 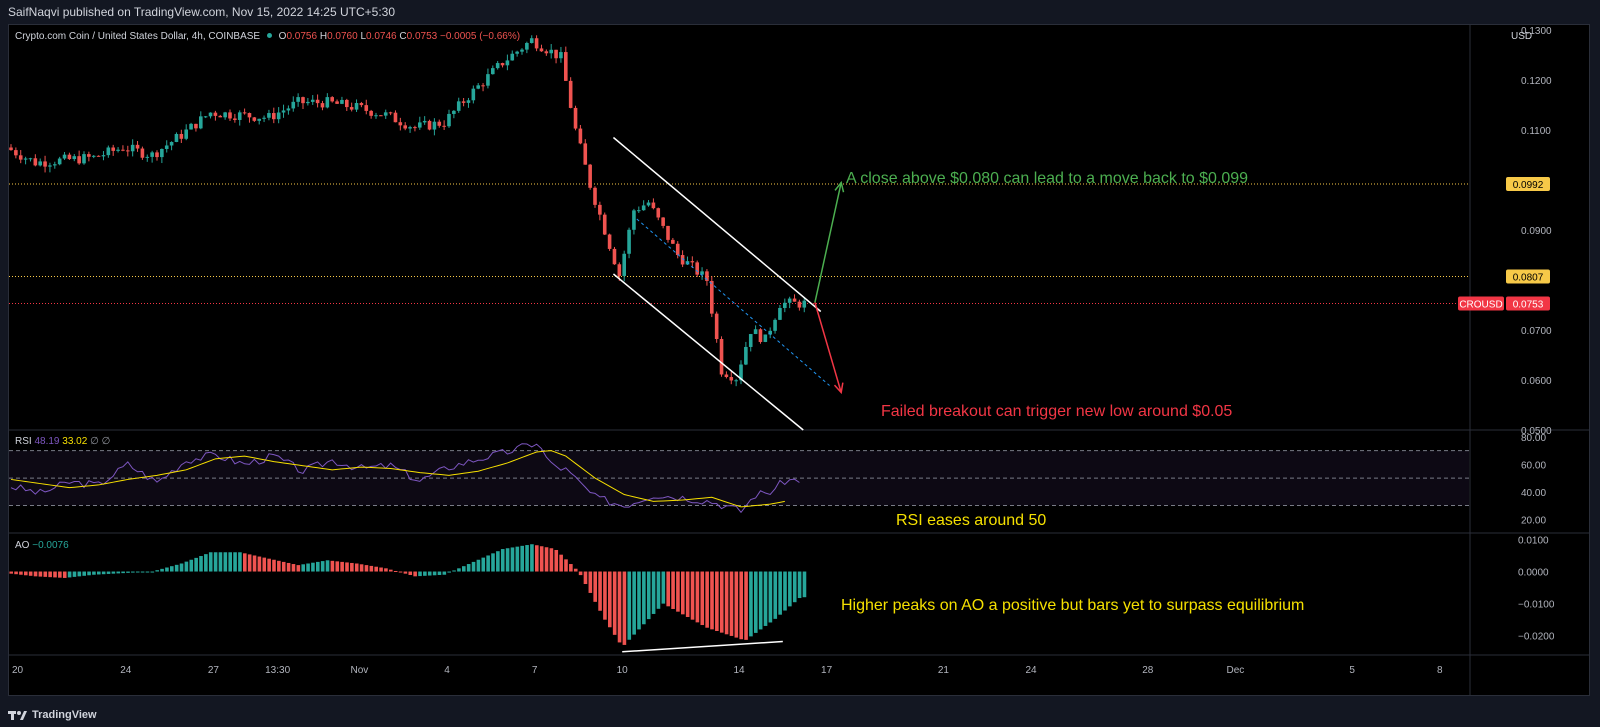 What do you see at coordinates (1536, 231) in the screenshot?
I see `price-tick-label: 0.0900` at bounding box center [1536, 231].